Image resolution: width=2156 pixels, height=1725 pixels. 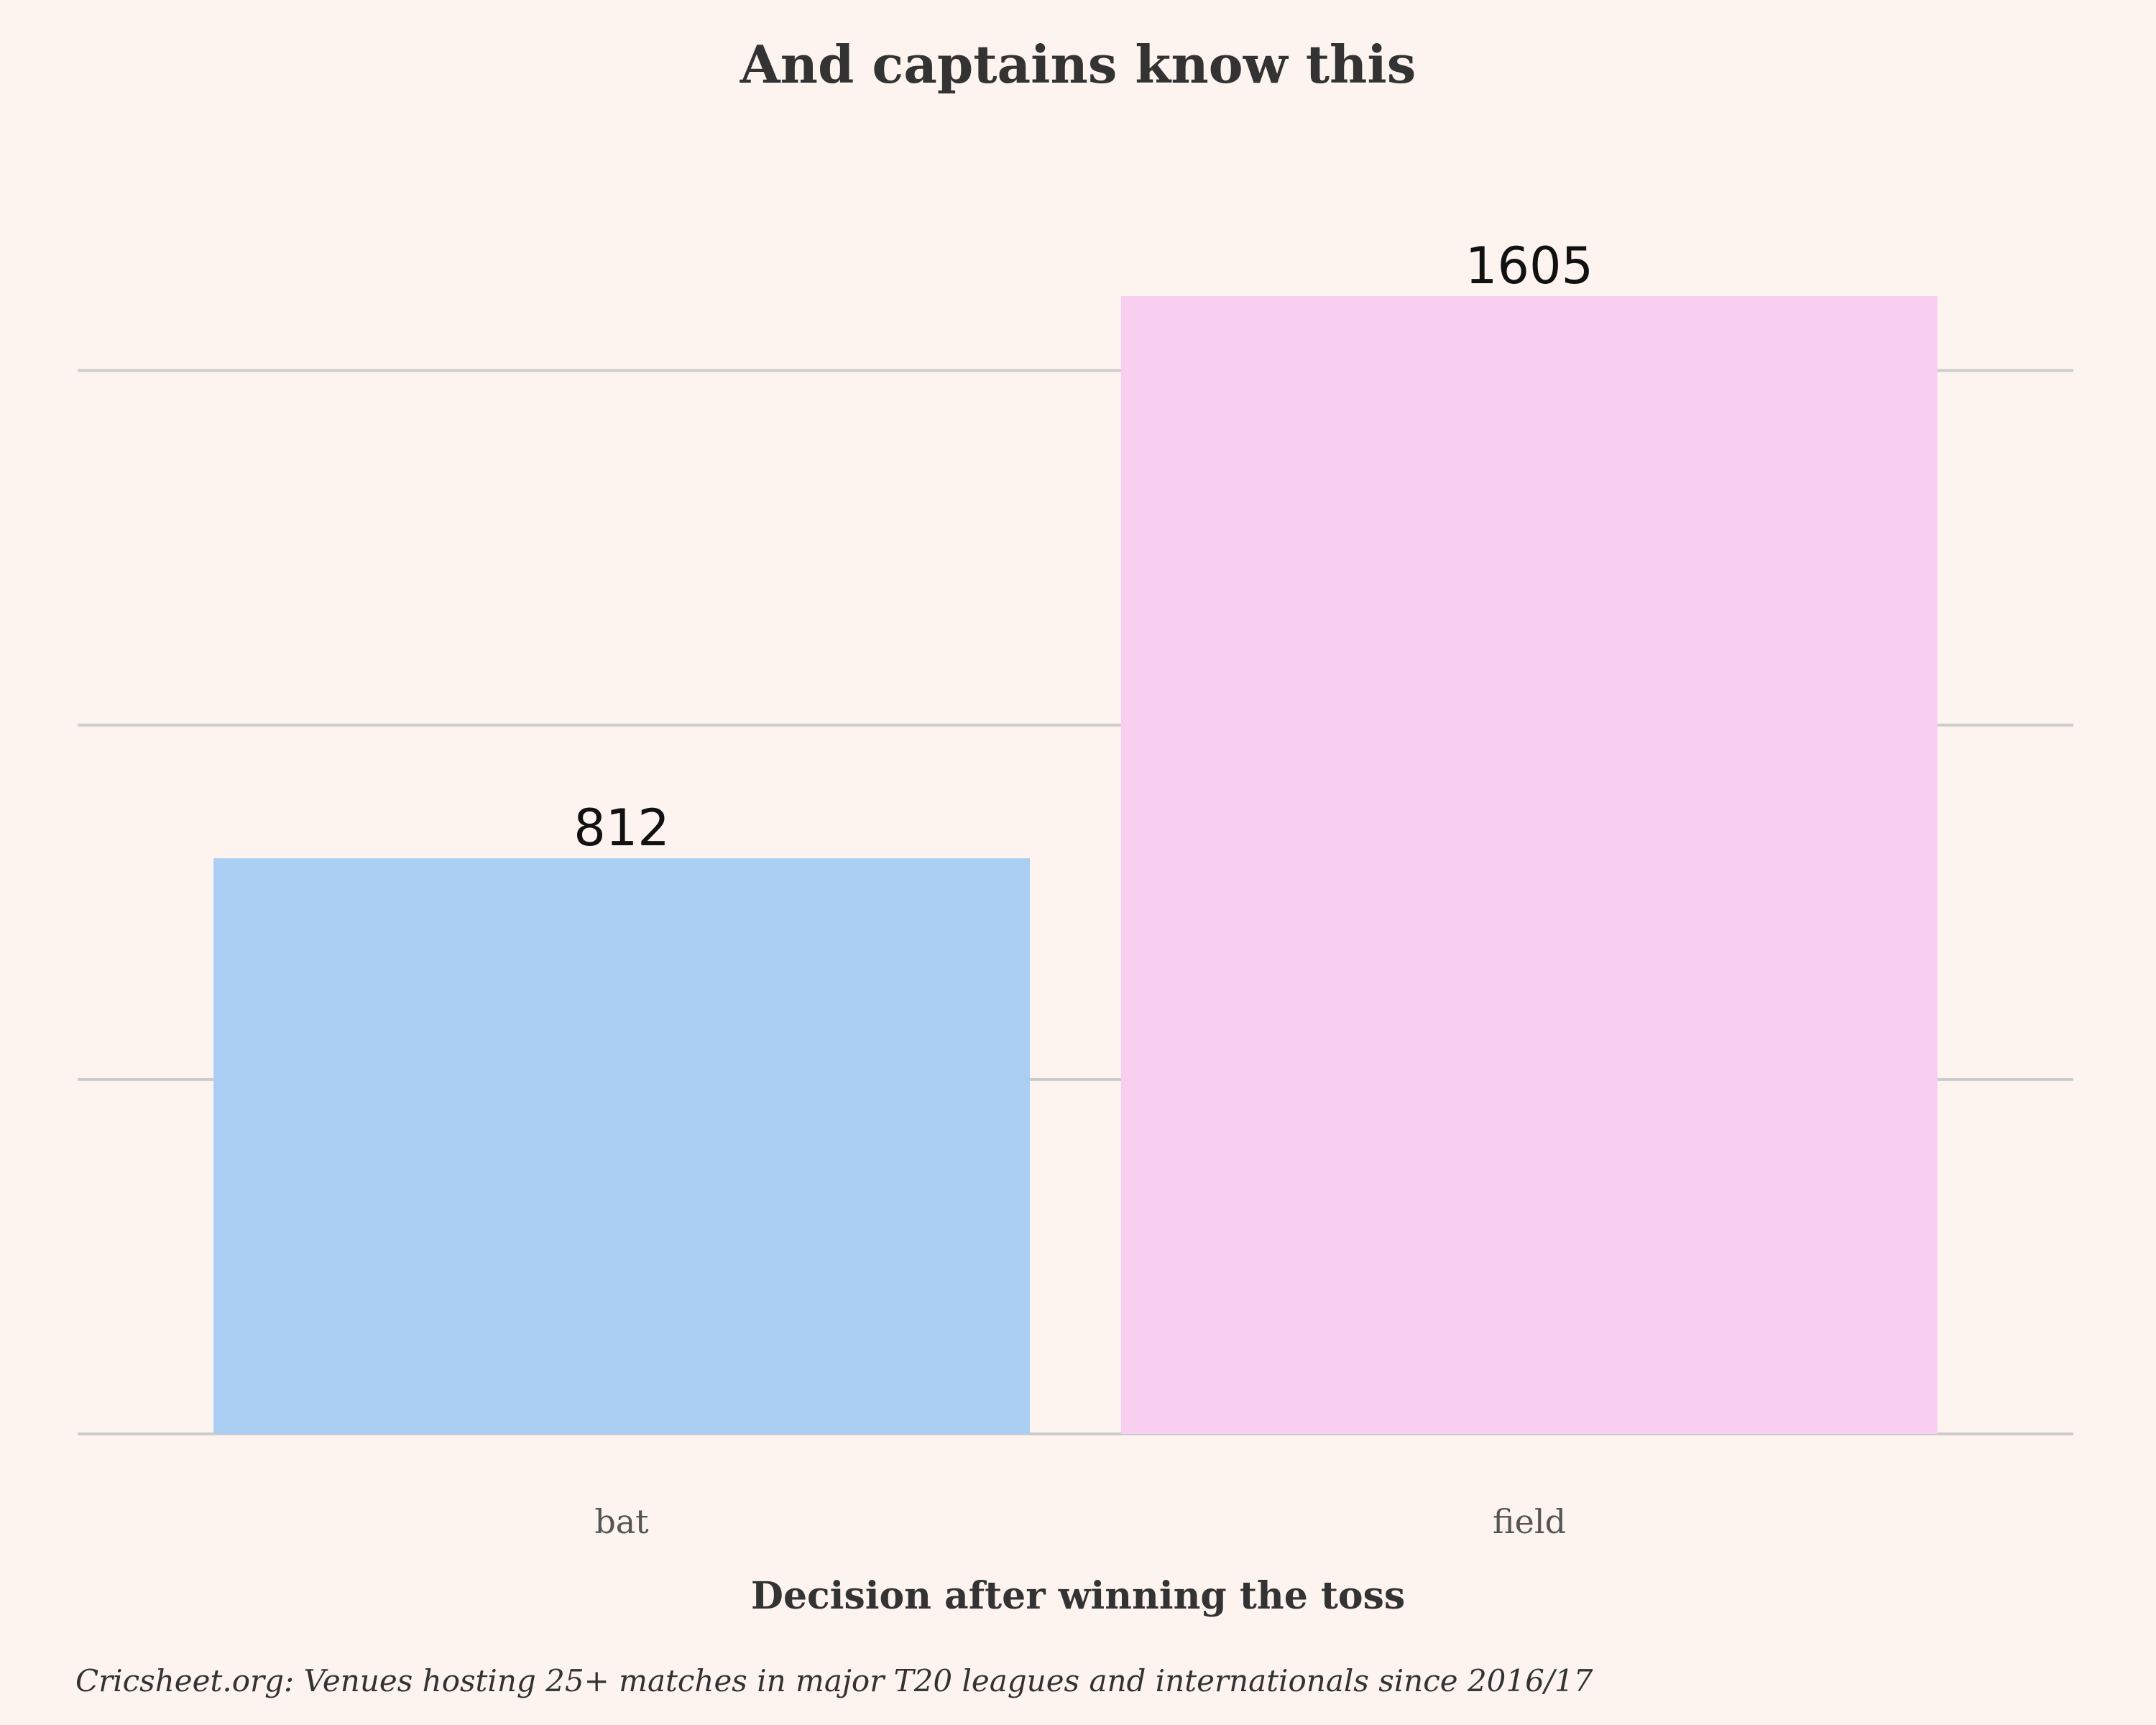 What do you see at coordinates (621, 1521) in the screenshot?
I see `x-tick-label-bat: bat` at bounding box center [621, 1521].